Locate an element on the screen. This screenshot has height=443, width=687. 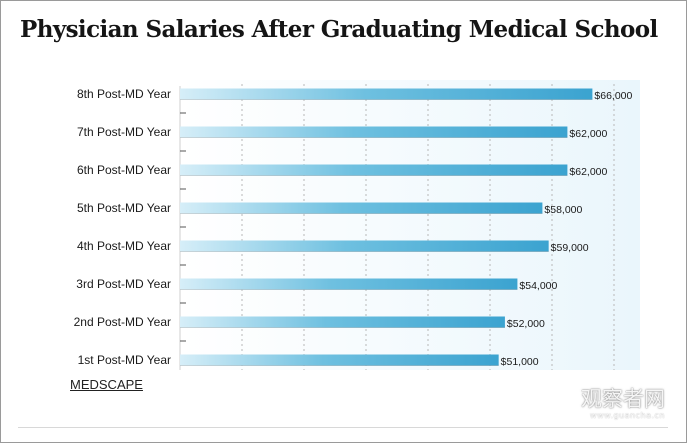
category-label: 8th Post-MD Year is located at coordinates (124, 94).